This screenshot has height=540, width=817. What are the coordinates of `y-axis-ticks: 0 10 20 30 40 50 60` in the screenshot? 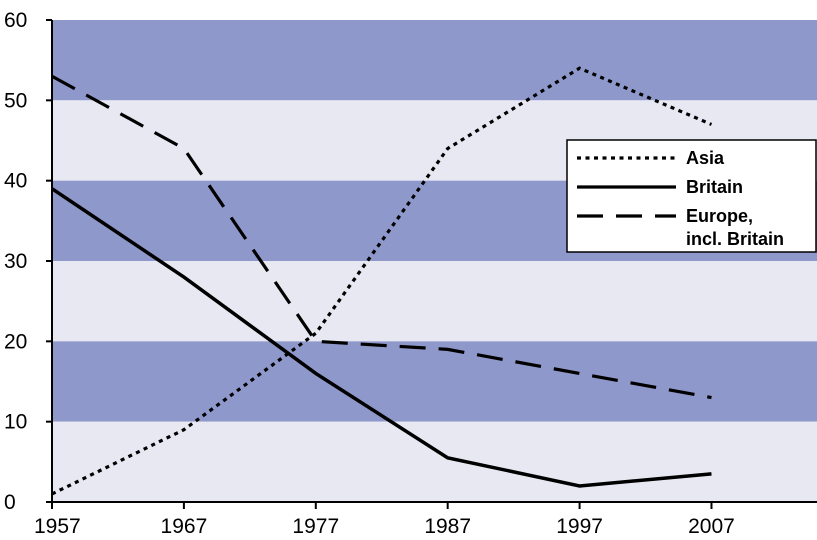 It's located at (28, 261).